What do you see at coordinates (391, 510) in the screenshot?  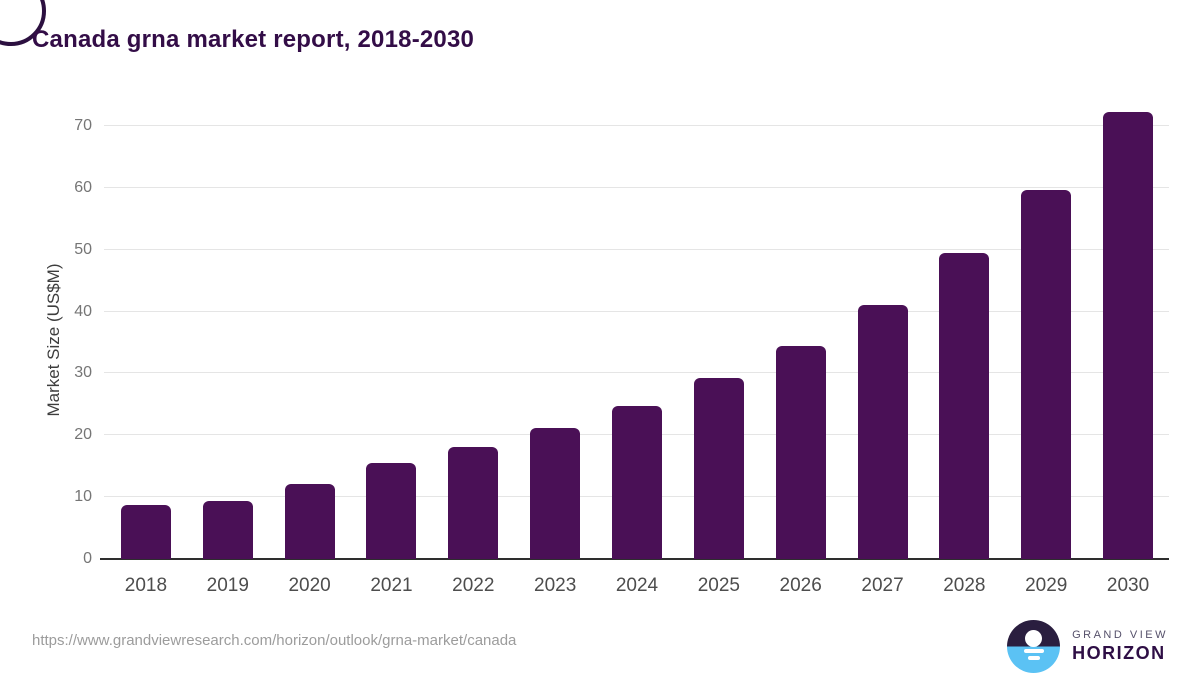 I see `bar-2021` at bounding box center [391, 510].